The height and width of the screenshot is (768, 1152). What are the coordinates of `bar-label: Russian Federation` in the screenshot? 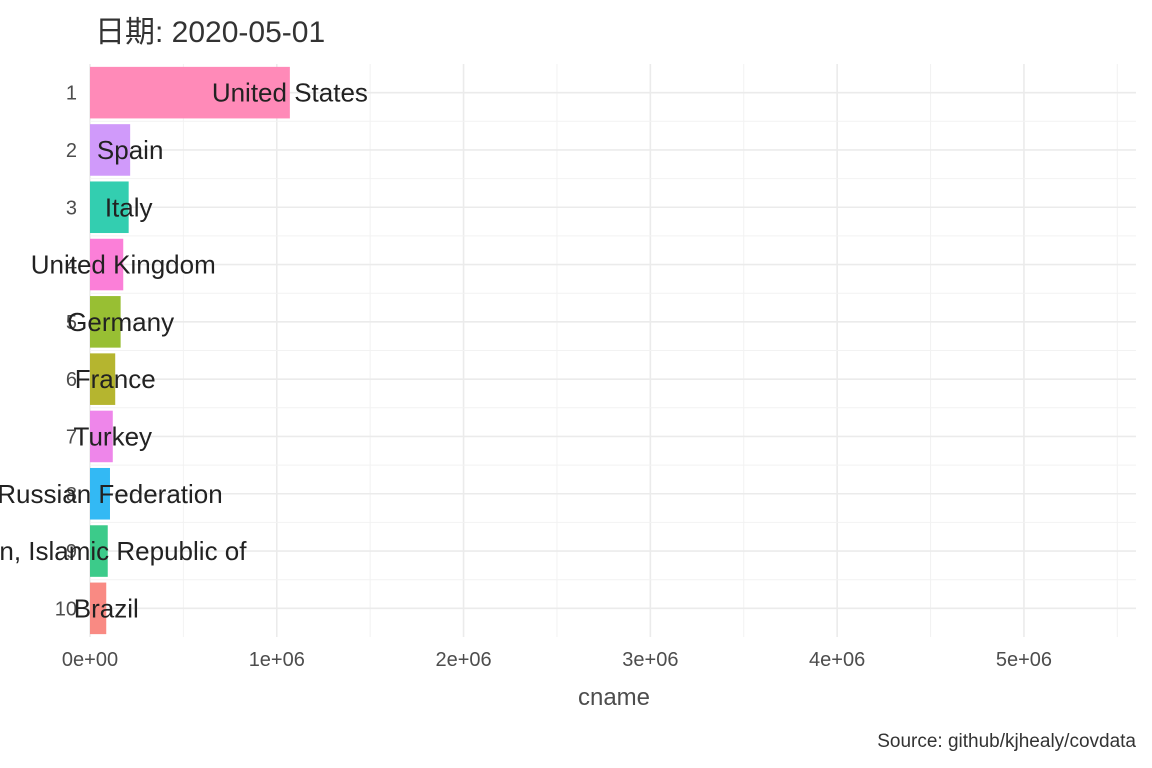 It's located at (111, 494).